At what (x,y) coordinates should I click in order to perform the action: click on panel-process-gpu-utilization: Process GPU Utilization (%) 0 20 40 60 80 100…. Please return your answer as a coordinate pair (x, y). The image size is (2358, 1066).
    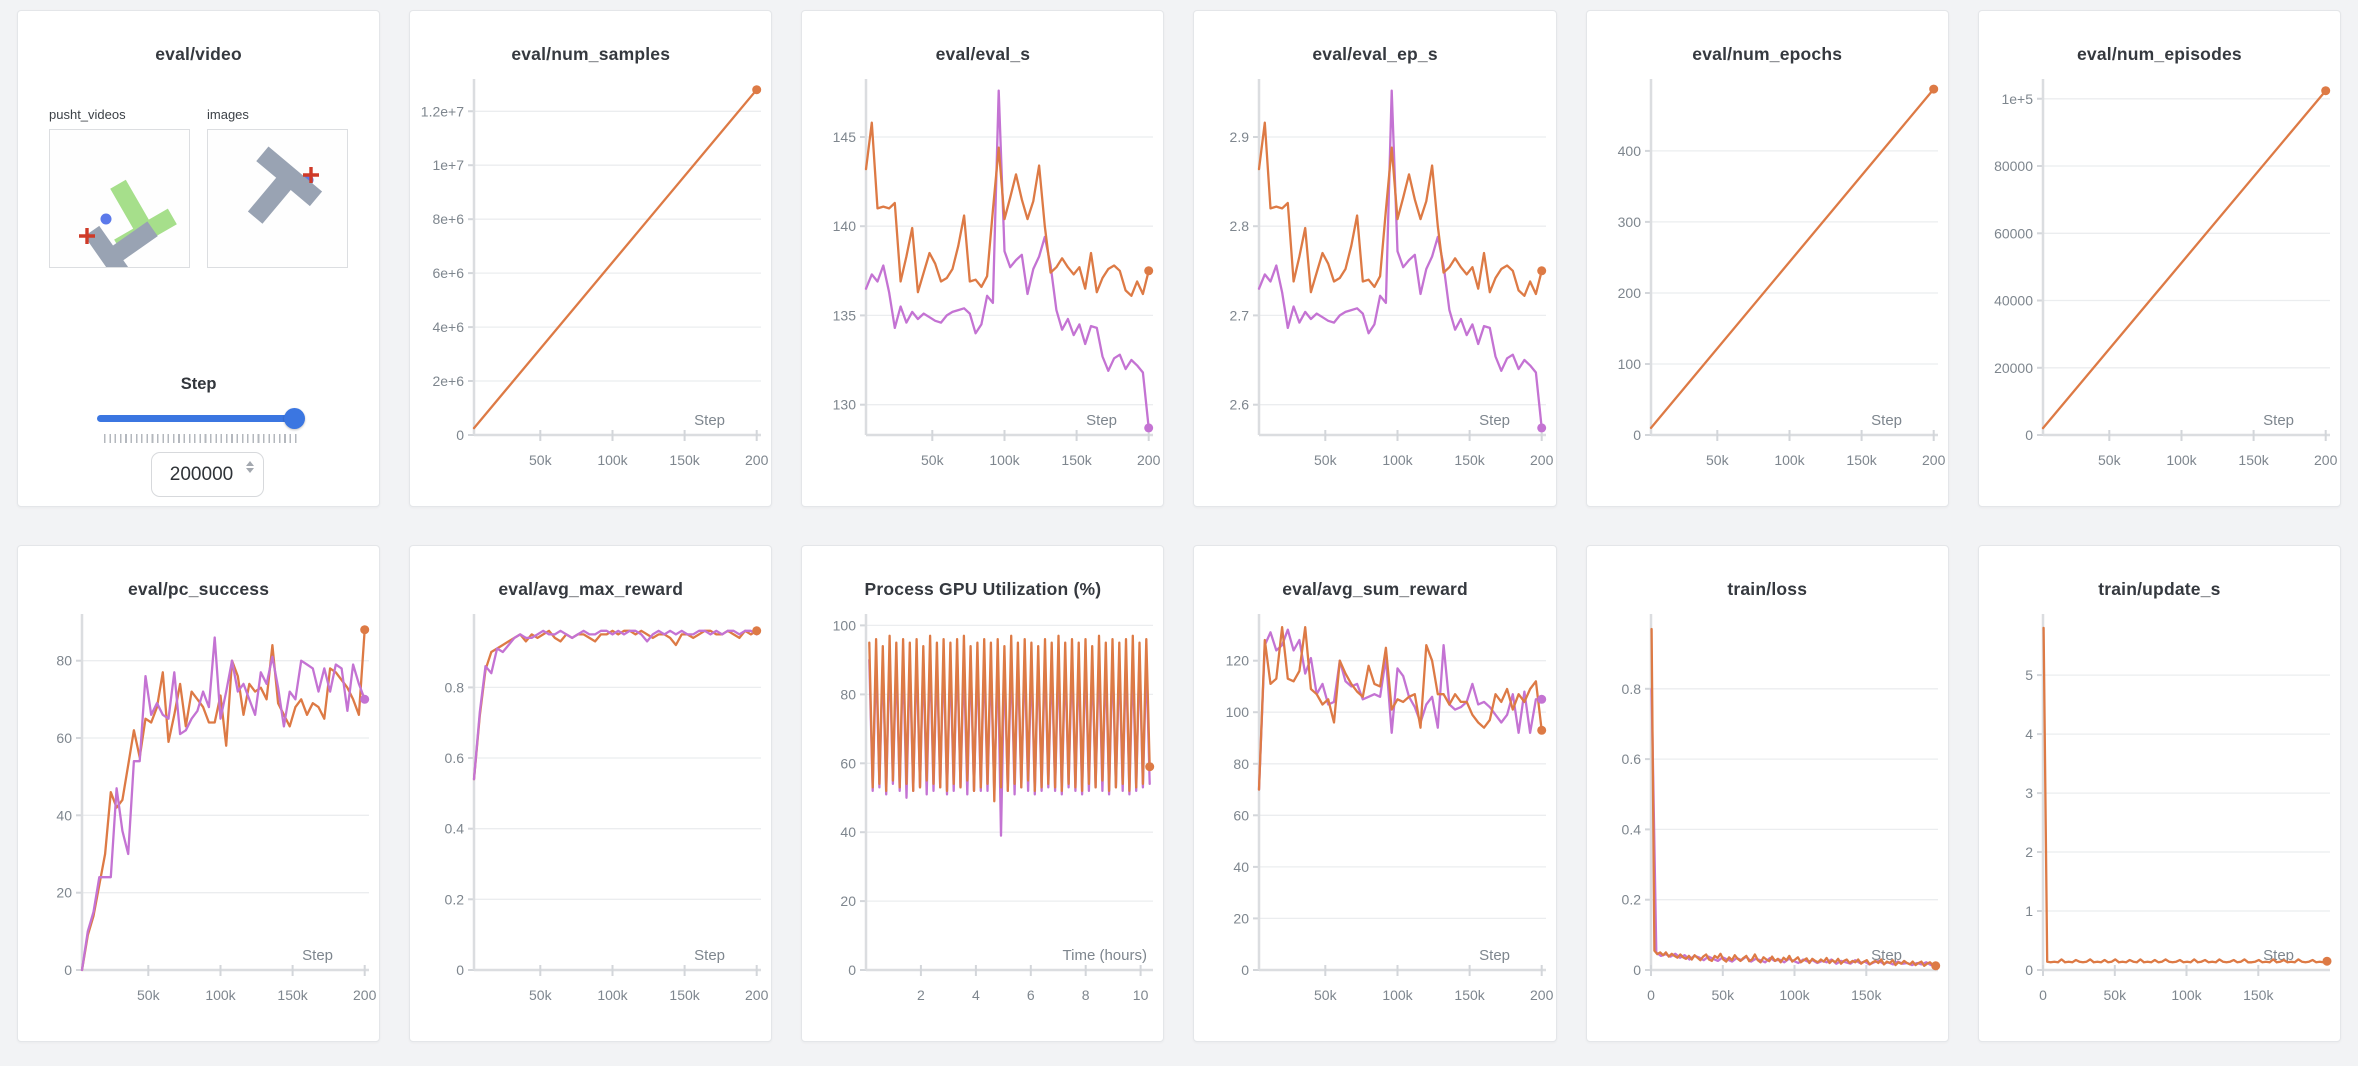
    Looking at the image, I should click on (983, 793).